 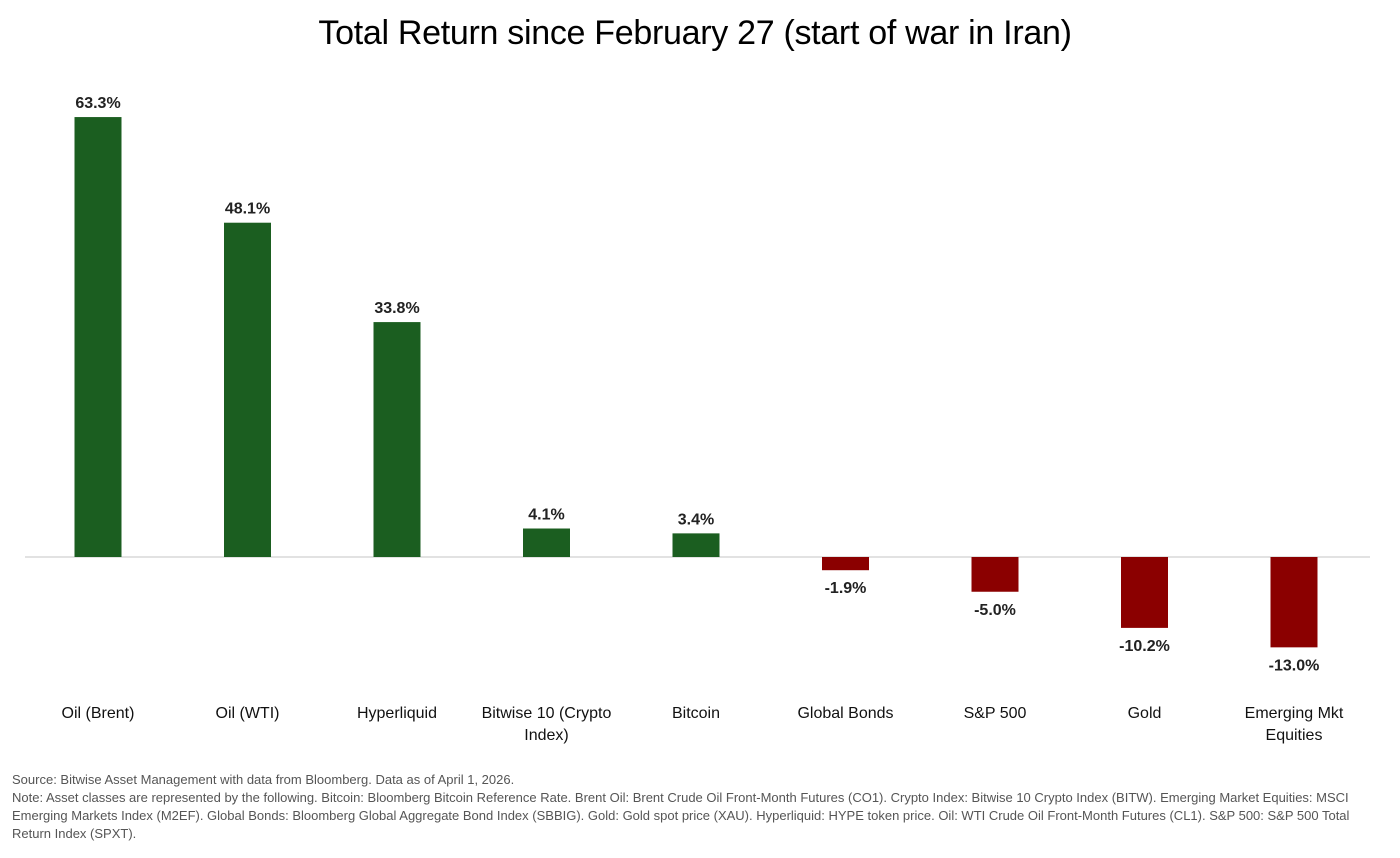 What do you see at coordinates (97, 103) in the screenshot?
I see `value-label-0: 63.3%` at bounding box center [97, 103].